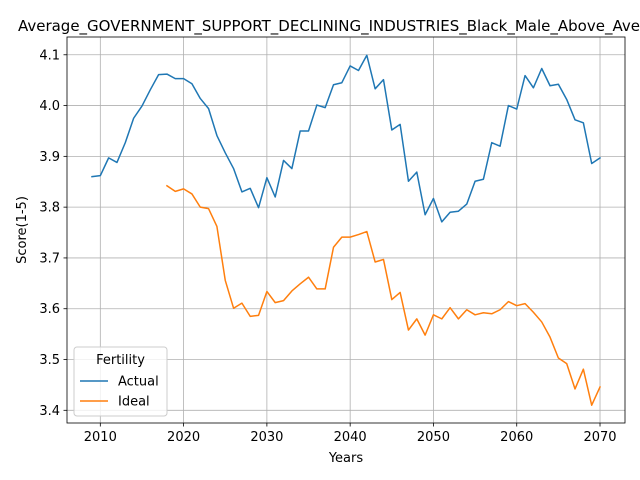  Describe the element at coordinates (49, 258) in the screenshot. I see `y-tick-label: 3.7` at that location.